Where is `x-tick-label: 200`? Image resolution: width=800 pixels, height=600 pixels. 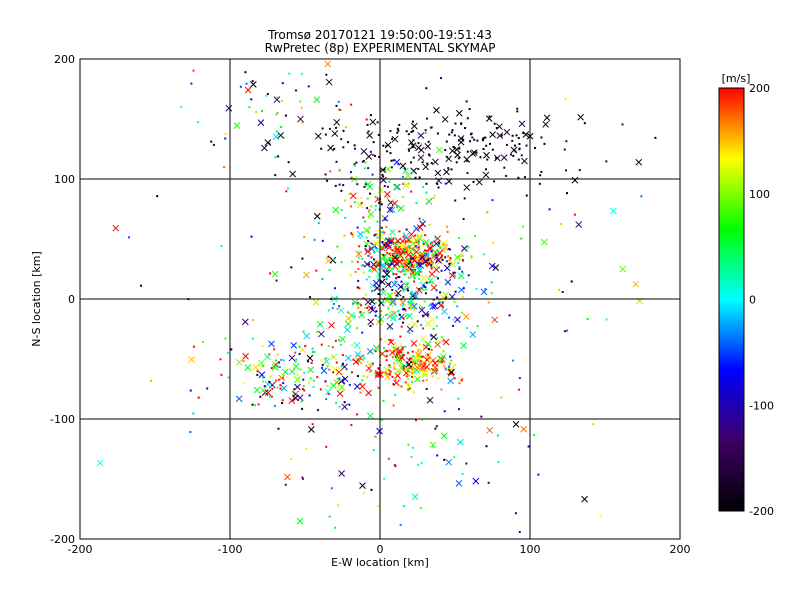 x-tick-label: 200 is located at coordinates (680, 549).